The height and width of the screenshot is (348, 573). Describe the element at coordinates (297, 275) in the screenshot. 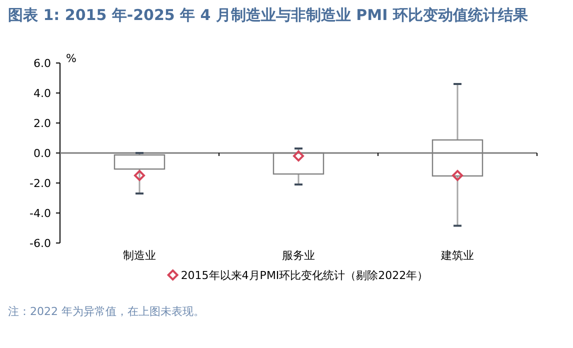

I see `legend: 2015年以来4月PMI环比变化统计（剔除2022年）` at that location.